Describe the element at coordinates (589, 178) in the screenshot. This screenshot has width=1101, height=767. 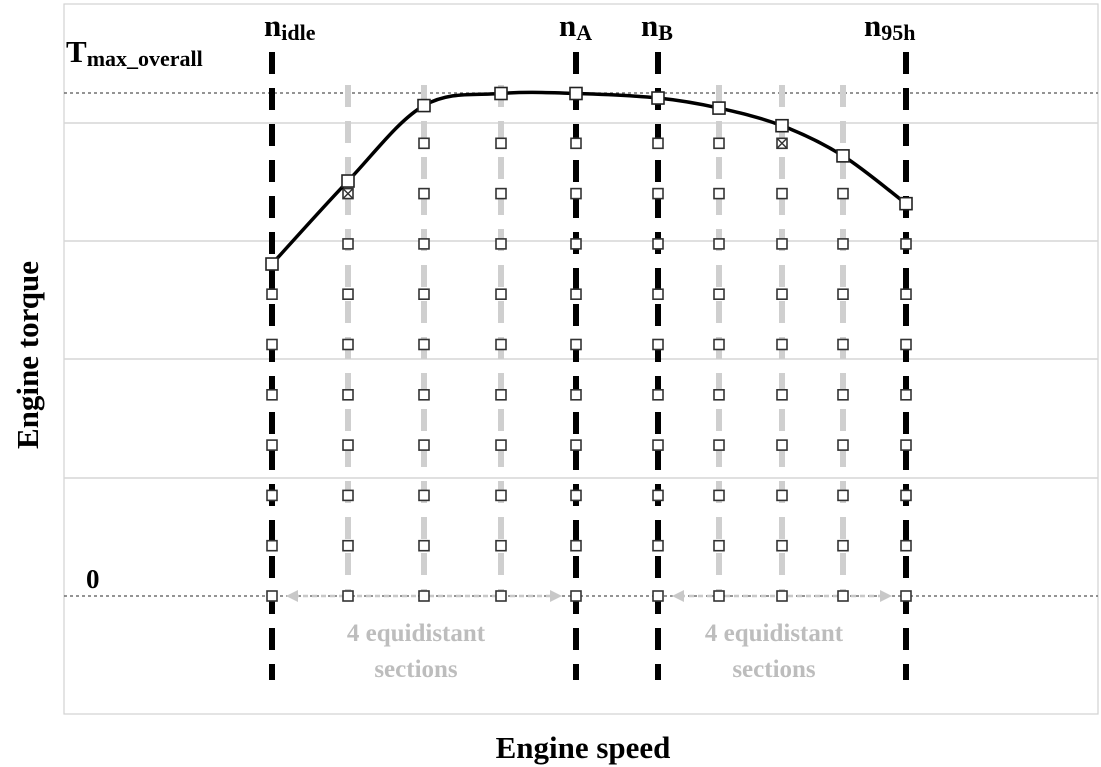
I see `max-torque-line` at that location.